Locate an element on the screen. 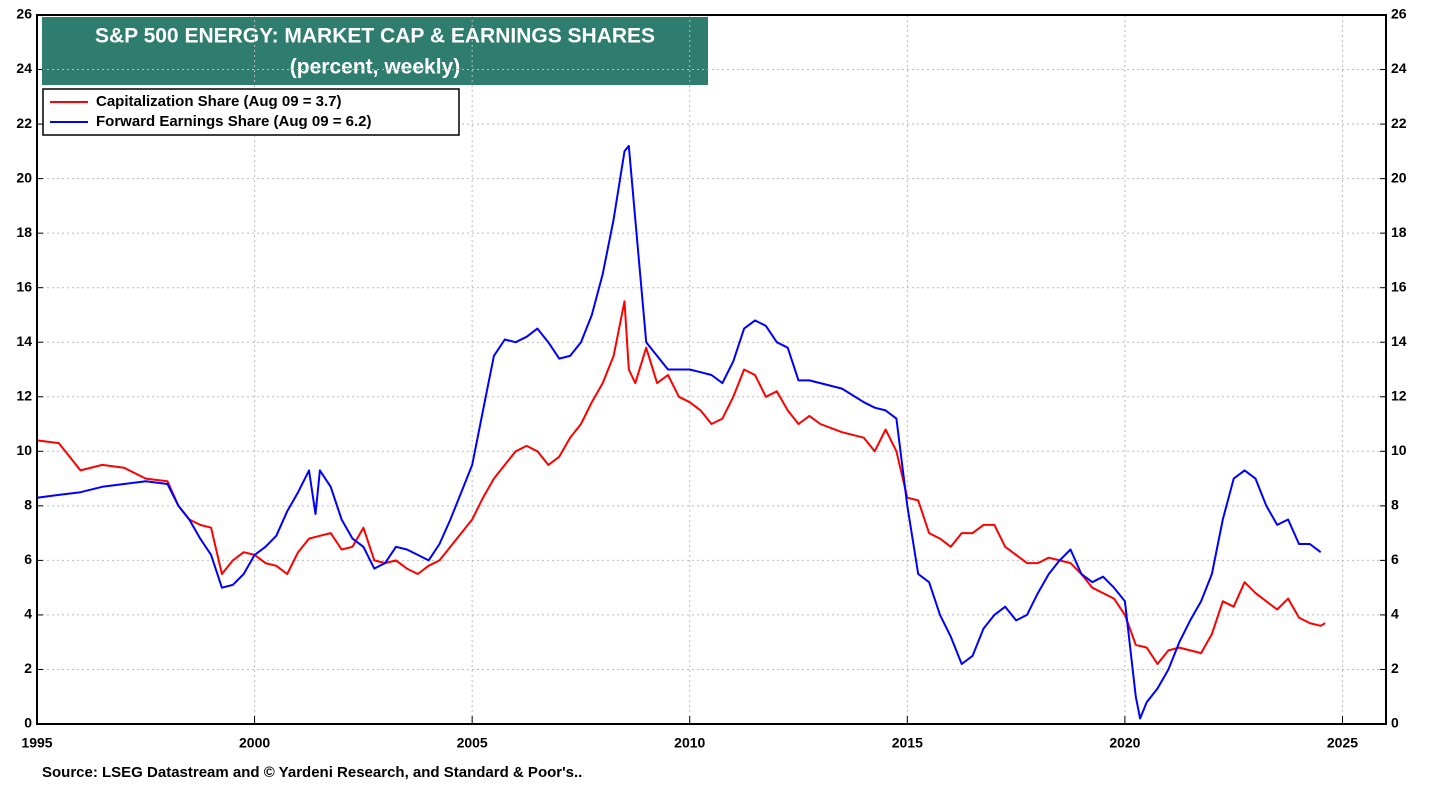 The width and height of the screenshot is (1438, 787). x-tick-label: 2015 is located at coordinates (907, 743).